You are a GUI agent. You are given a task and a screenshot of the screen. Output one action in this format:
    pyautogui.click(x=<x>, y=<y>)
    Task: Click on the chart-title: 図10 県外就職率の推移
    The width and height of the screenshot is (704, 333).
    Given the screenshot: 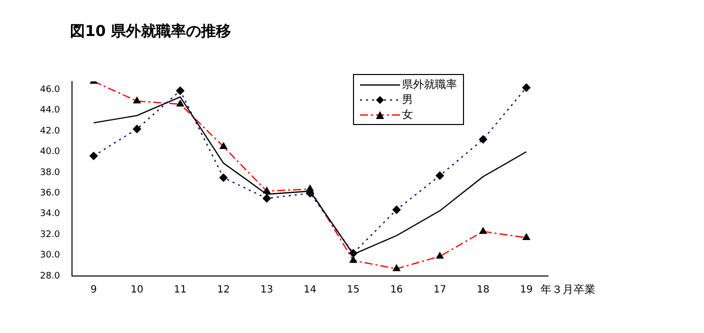 What is the action you would take?
    pyautogui.click(x=151, y=31)
    